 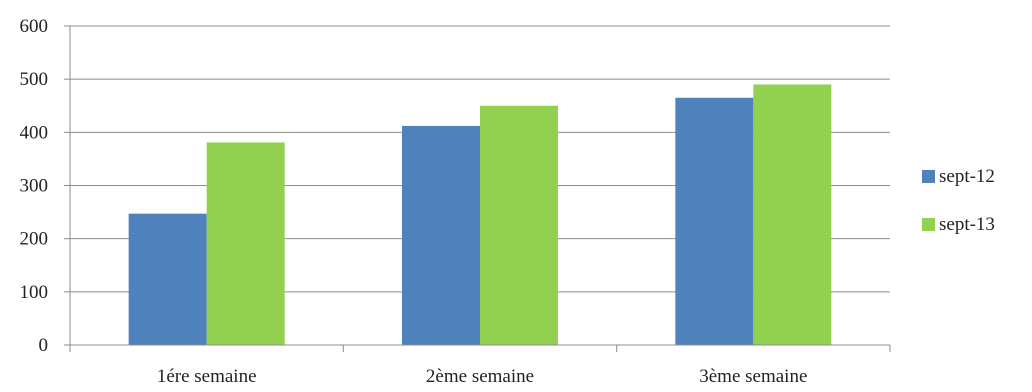 I want to click on y-tick-label: 200, so click(x=34, y=239).